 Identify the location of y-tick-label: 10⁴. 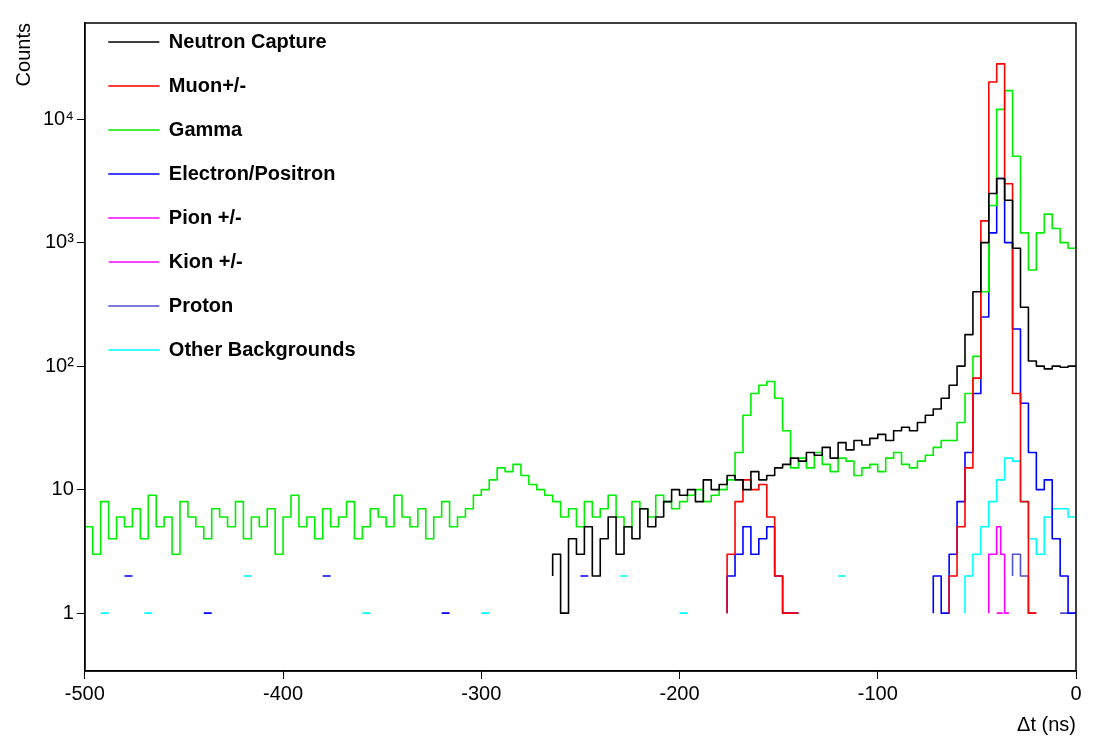
(58, 117).